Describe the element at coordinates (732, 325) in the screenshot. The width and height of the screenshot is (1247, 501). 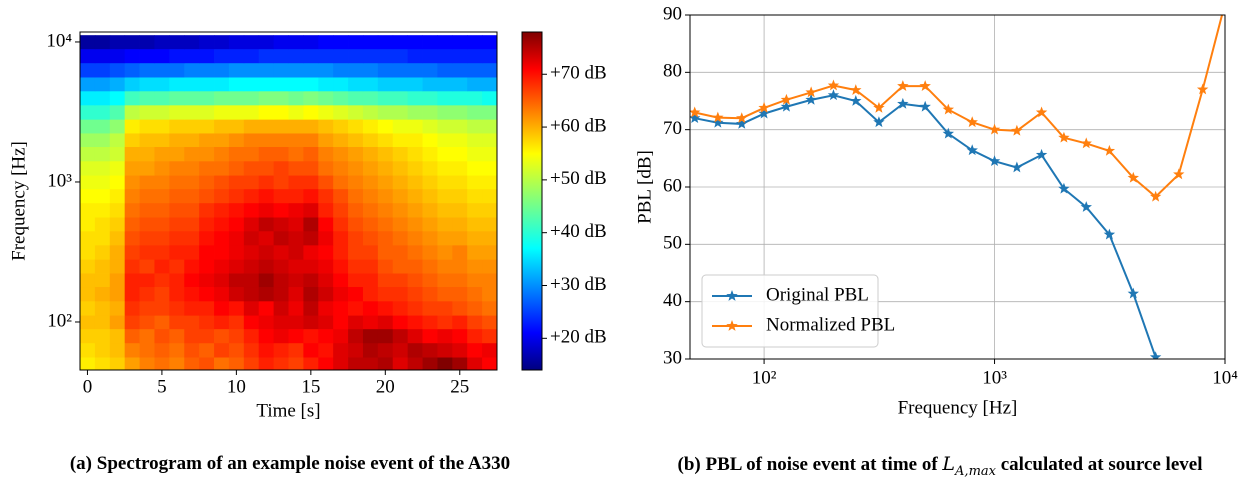
I see `legend-marker` at that location.